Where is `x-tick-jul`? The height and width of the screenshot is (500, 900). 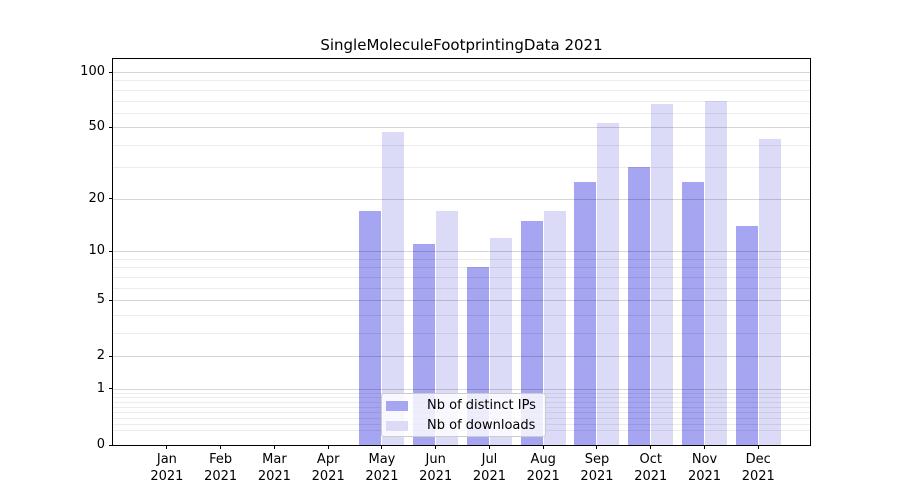
x-tick-jul is located at coordinates (489, 447).